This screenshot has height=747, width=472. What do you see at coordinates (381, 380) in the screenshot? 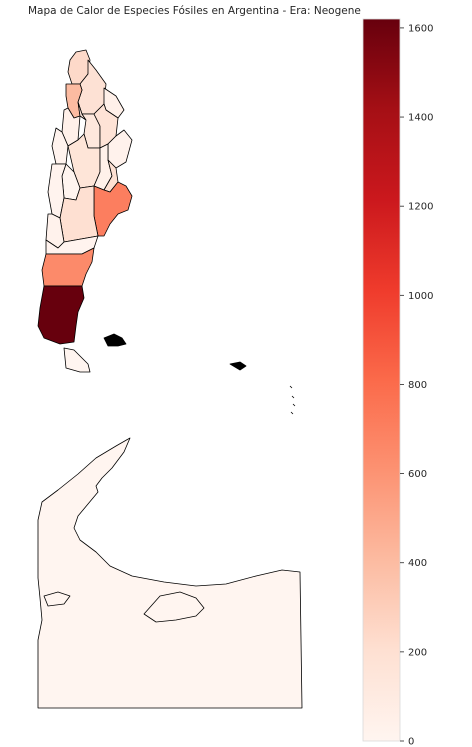
I see `colorbar-gradient` at bounding box center [381, 380].